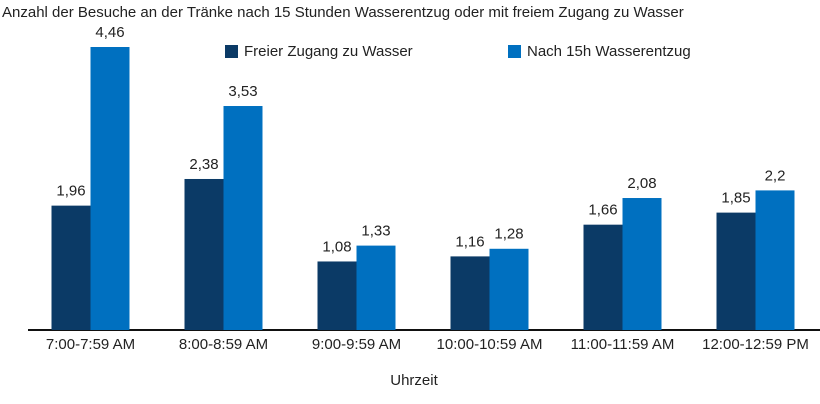 Image resolution: width=820 pixels, height=404 pixels. What do you see at coordinates (90, 344) in the screenshot?
I see `x-tick-label: 7:00-7:59 AM` at bounding box center [90, 344].